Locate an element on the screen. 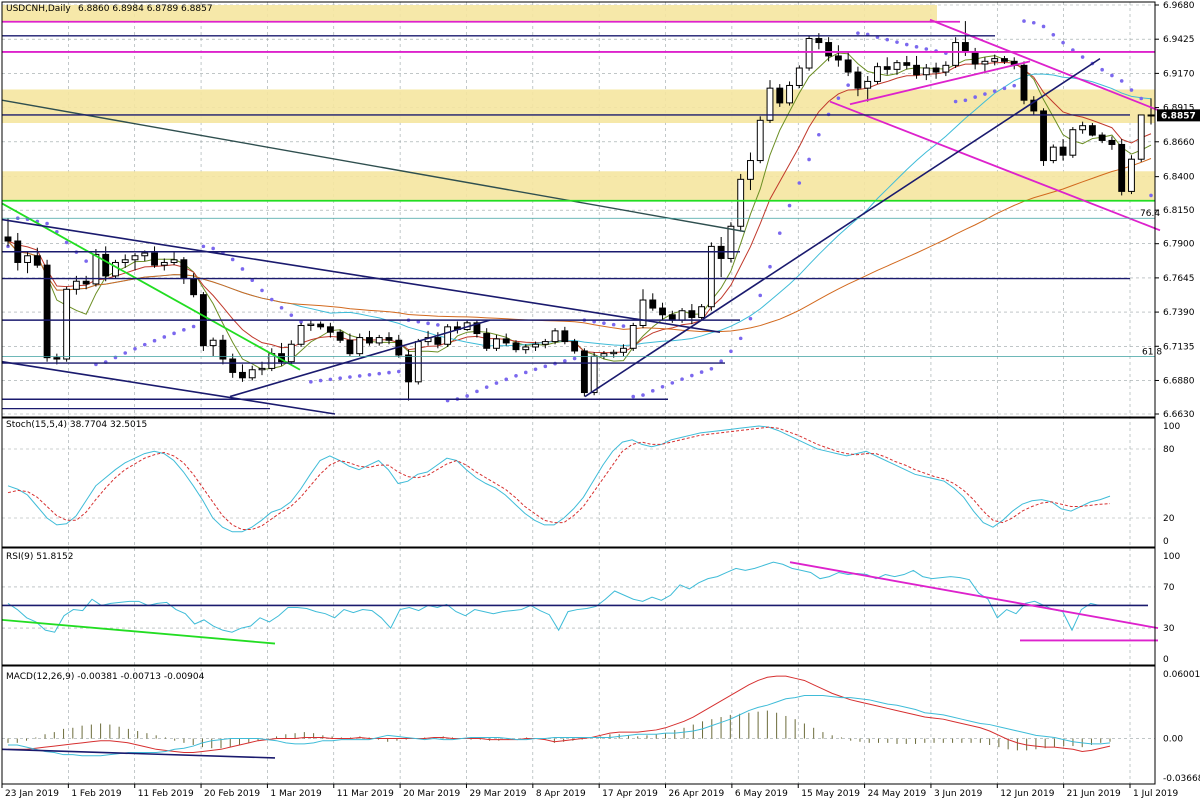 This screenshot has height=804, width=1200. date-tick-label: 3 Jun 2019 is located at coordinates (958, 794).